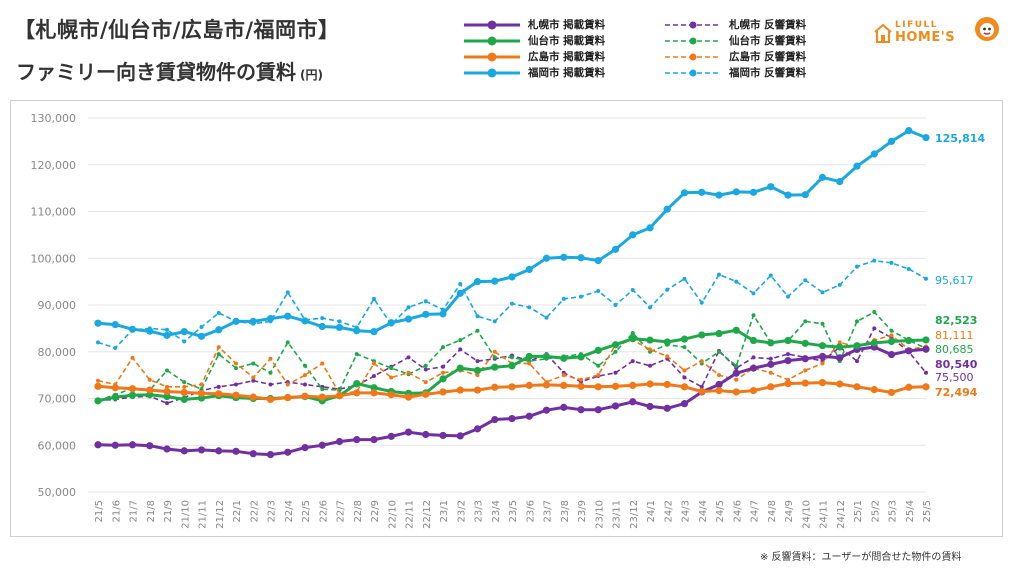 The width and height of the screenshot is (1010, 568). I want to click on x-tick-label: 23/5, so click(513, 511).